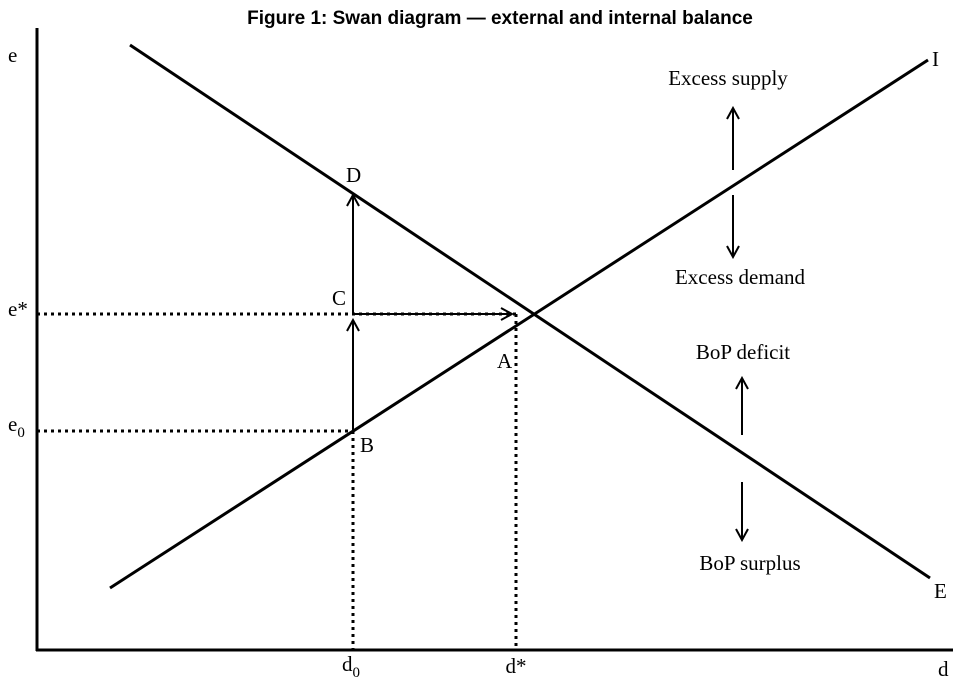  Describe the element at coordinates (18, 309) in the screenshot. I see `tick-label: e*` at that location.